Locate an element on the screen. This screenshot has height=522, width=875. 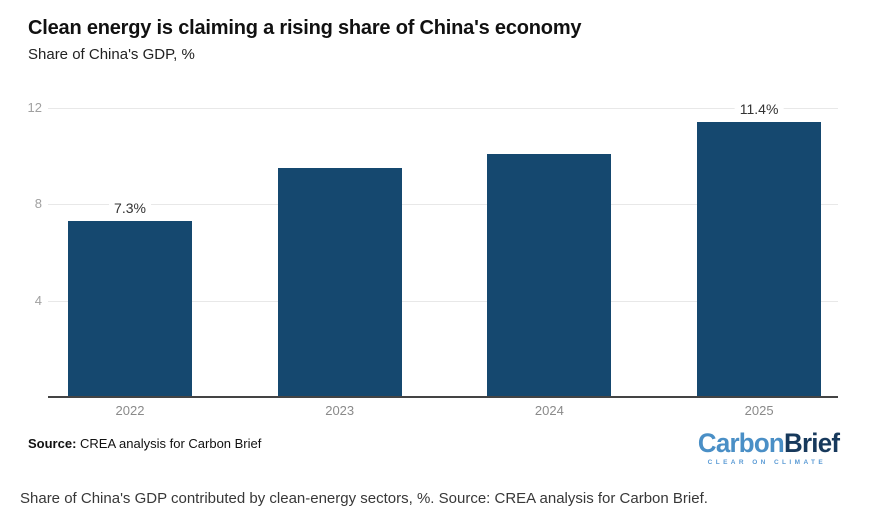
x-tick-label-2023: 2023 is located at coordinates (340, 410).